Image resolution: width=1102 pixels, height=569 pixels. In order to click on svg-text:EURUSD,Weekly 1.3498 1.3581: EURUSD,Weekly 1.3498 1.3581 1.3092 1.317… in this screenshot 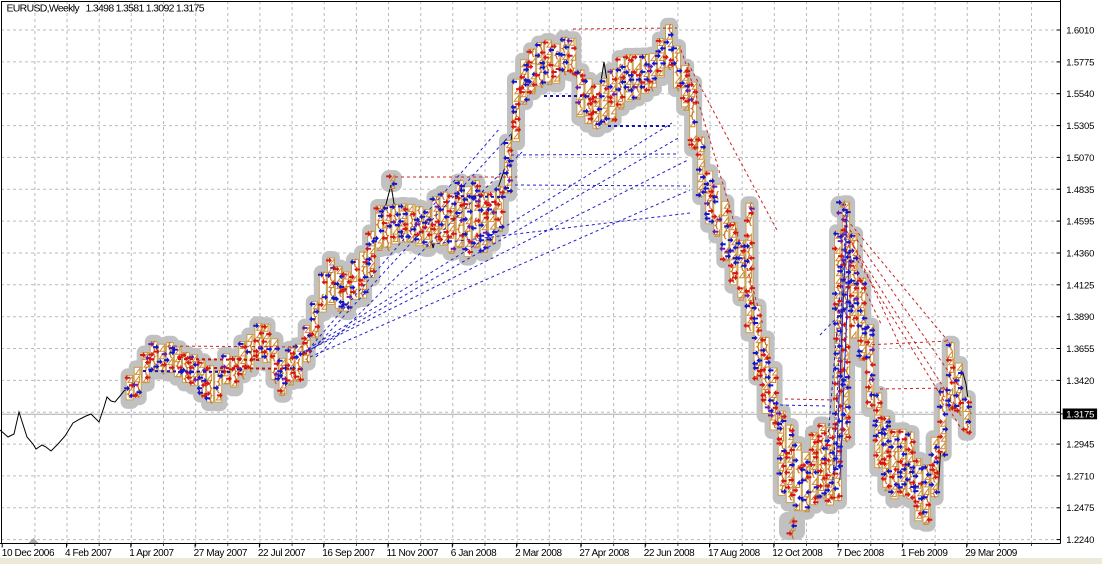, I will do `click(106, 9)`.